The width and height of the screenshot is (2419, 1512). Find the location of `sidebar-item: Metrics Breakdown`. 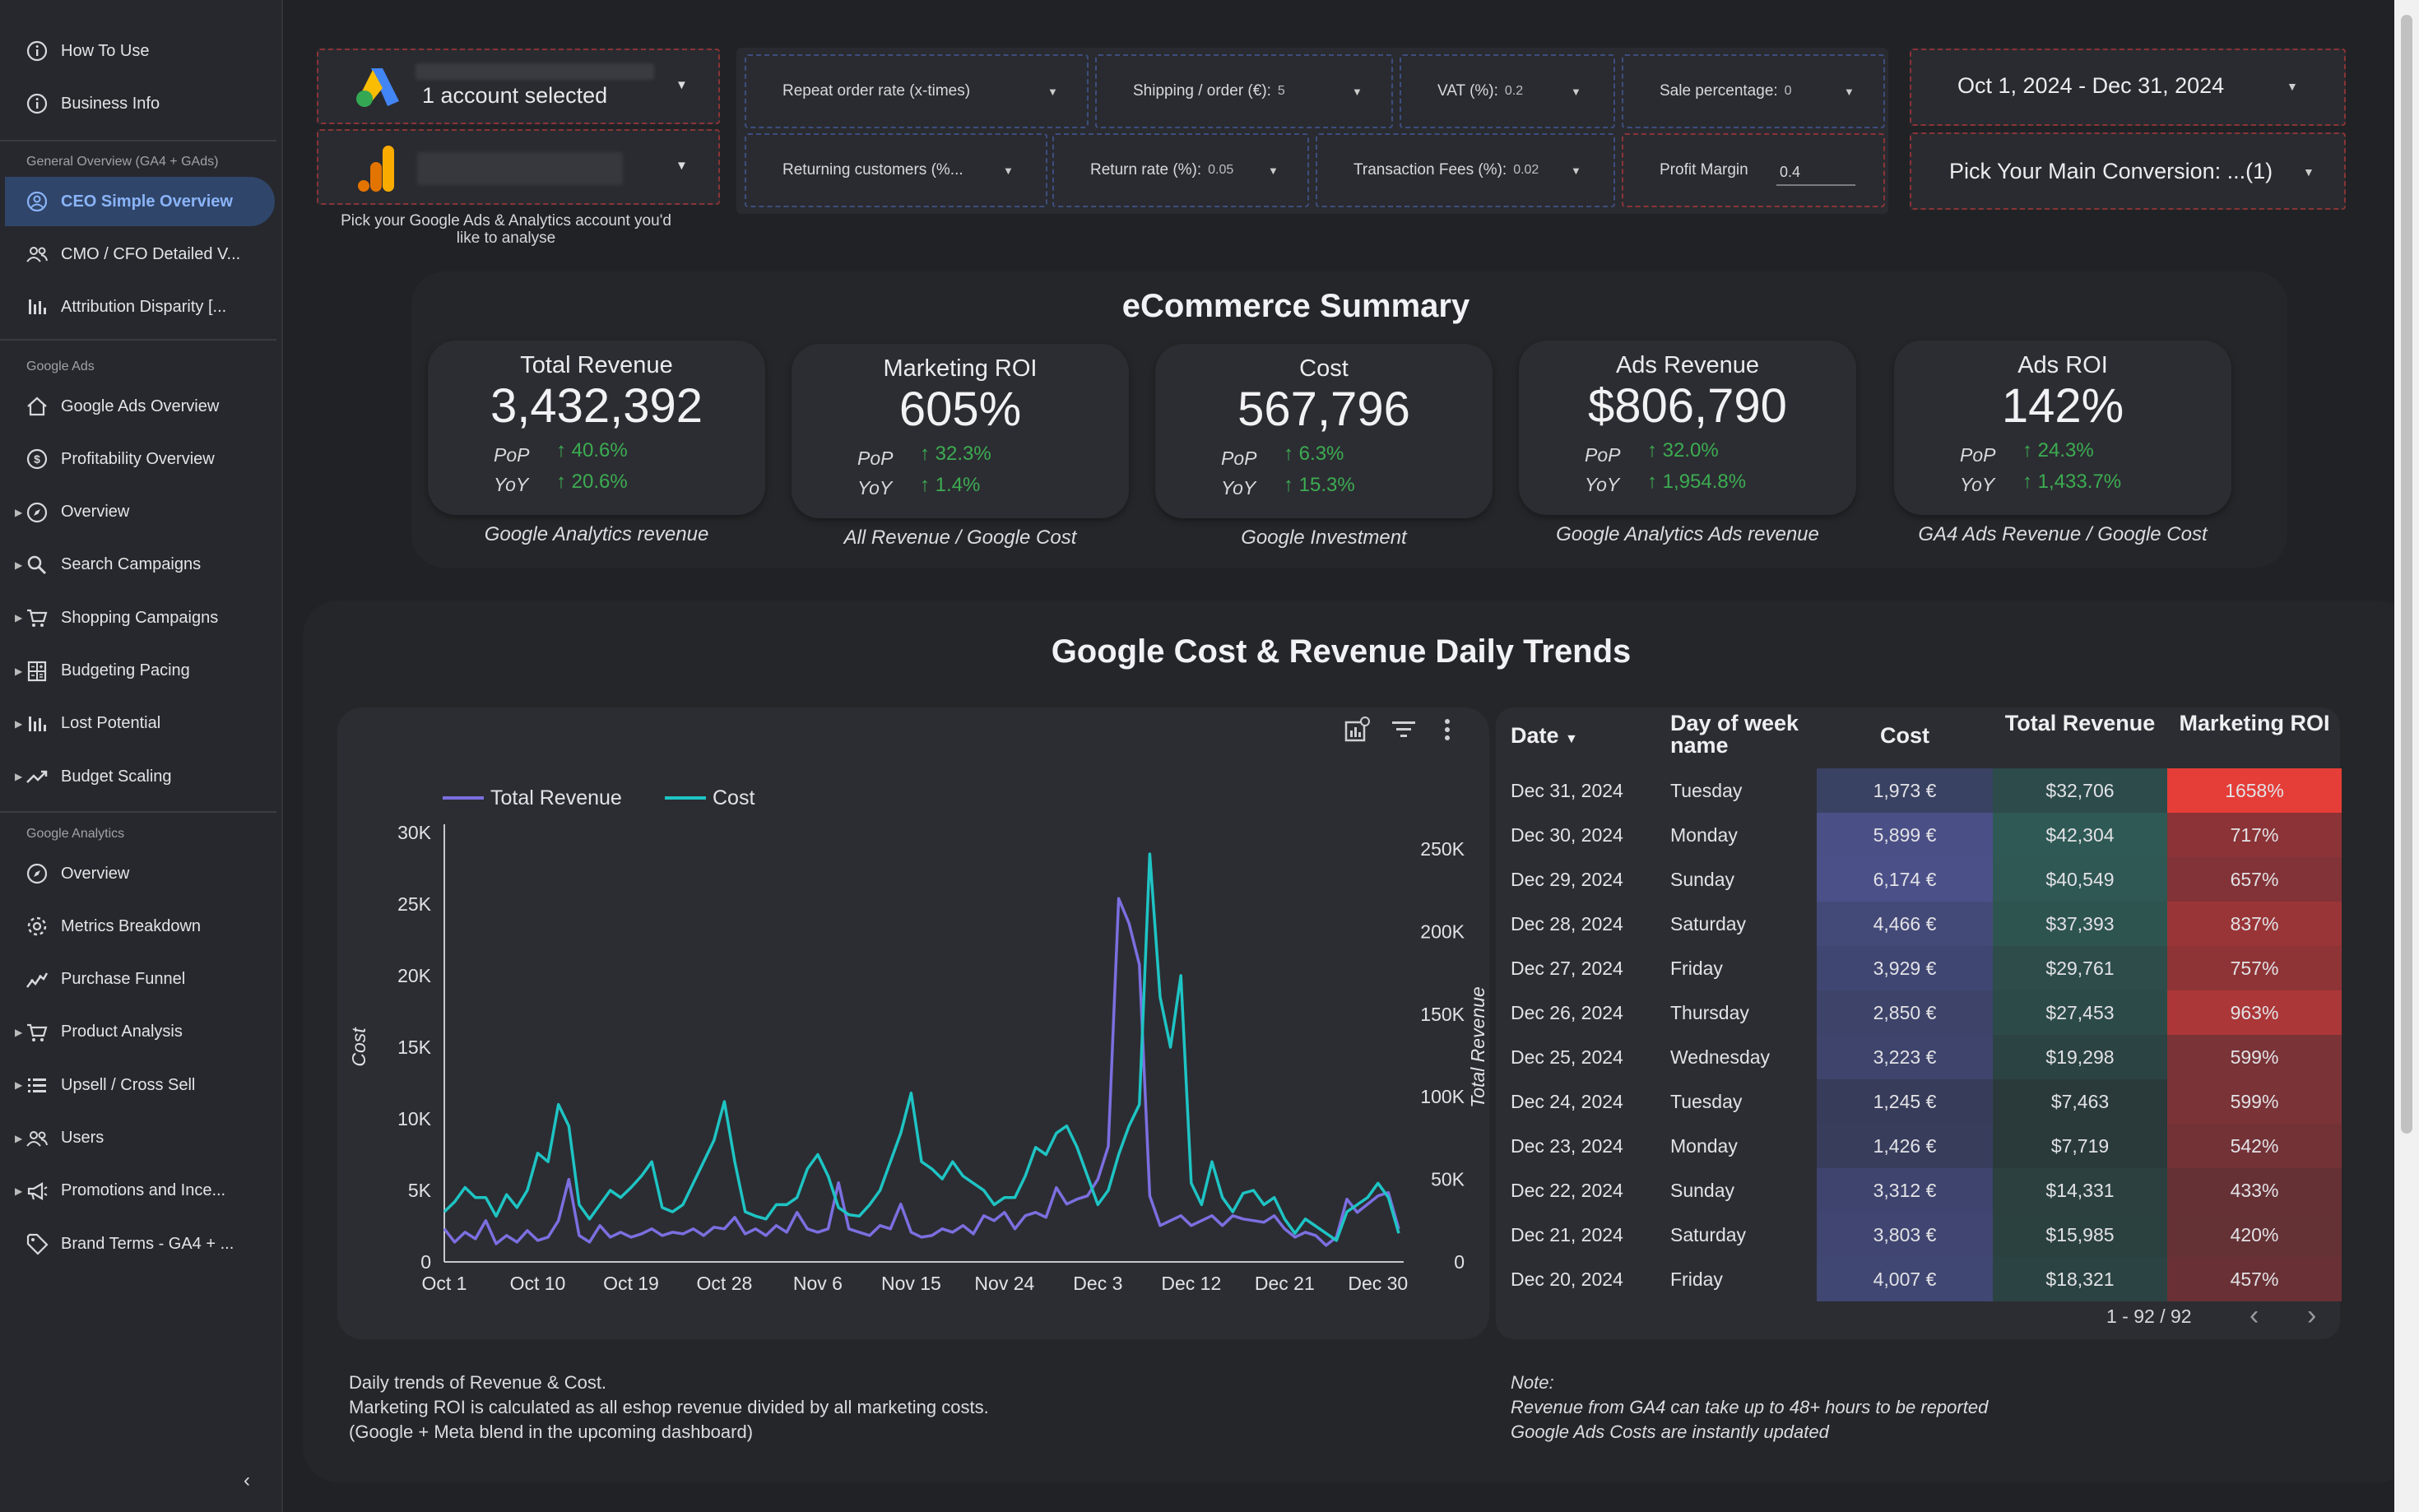

sidebar-item: Metrics Breakdown is located at coordinates (140, 926).